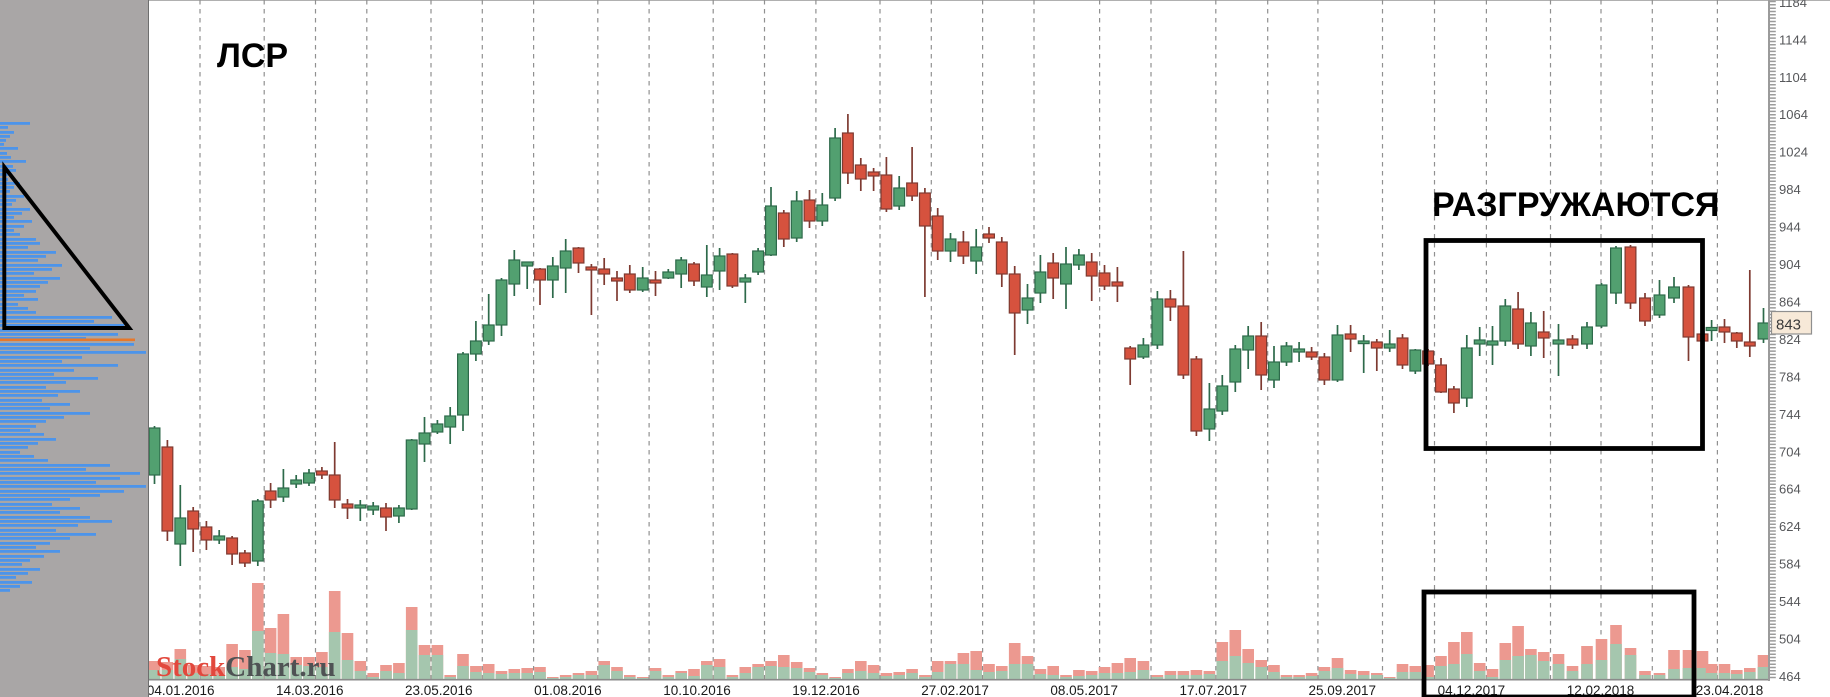 This screenshot has height=697, width=1830. I want to click on svg-text: 704, so click(1790, 451).